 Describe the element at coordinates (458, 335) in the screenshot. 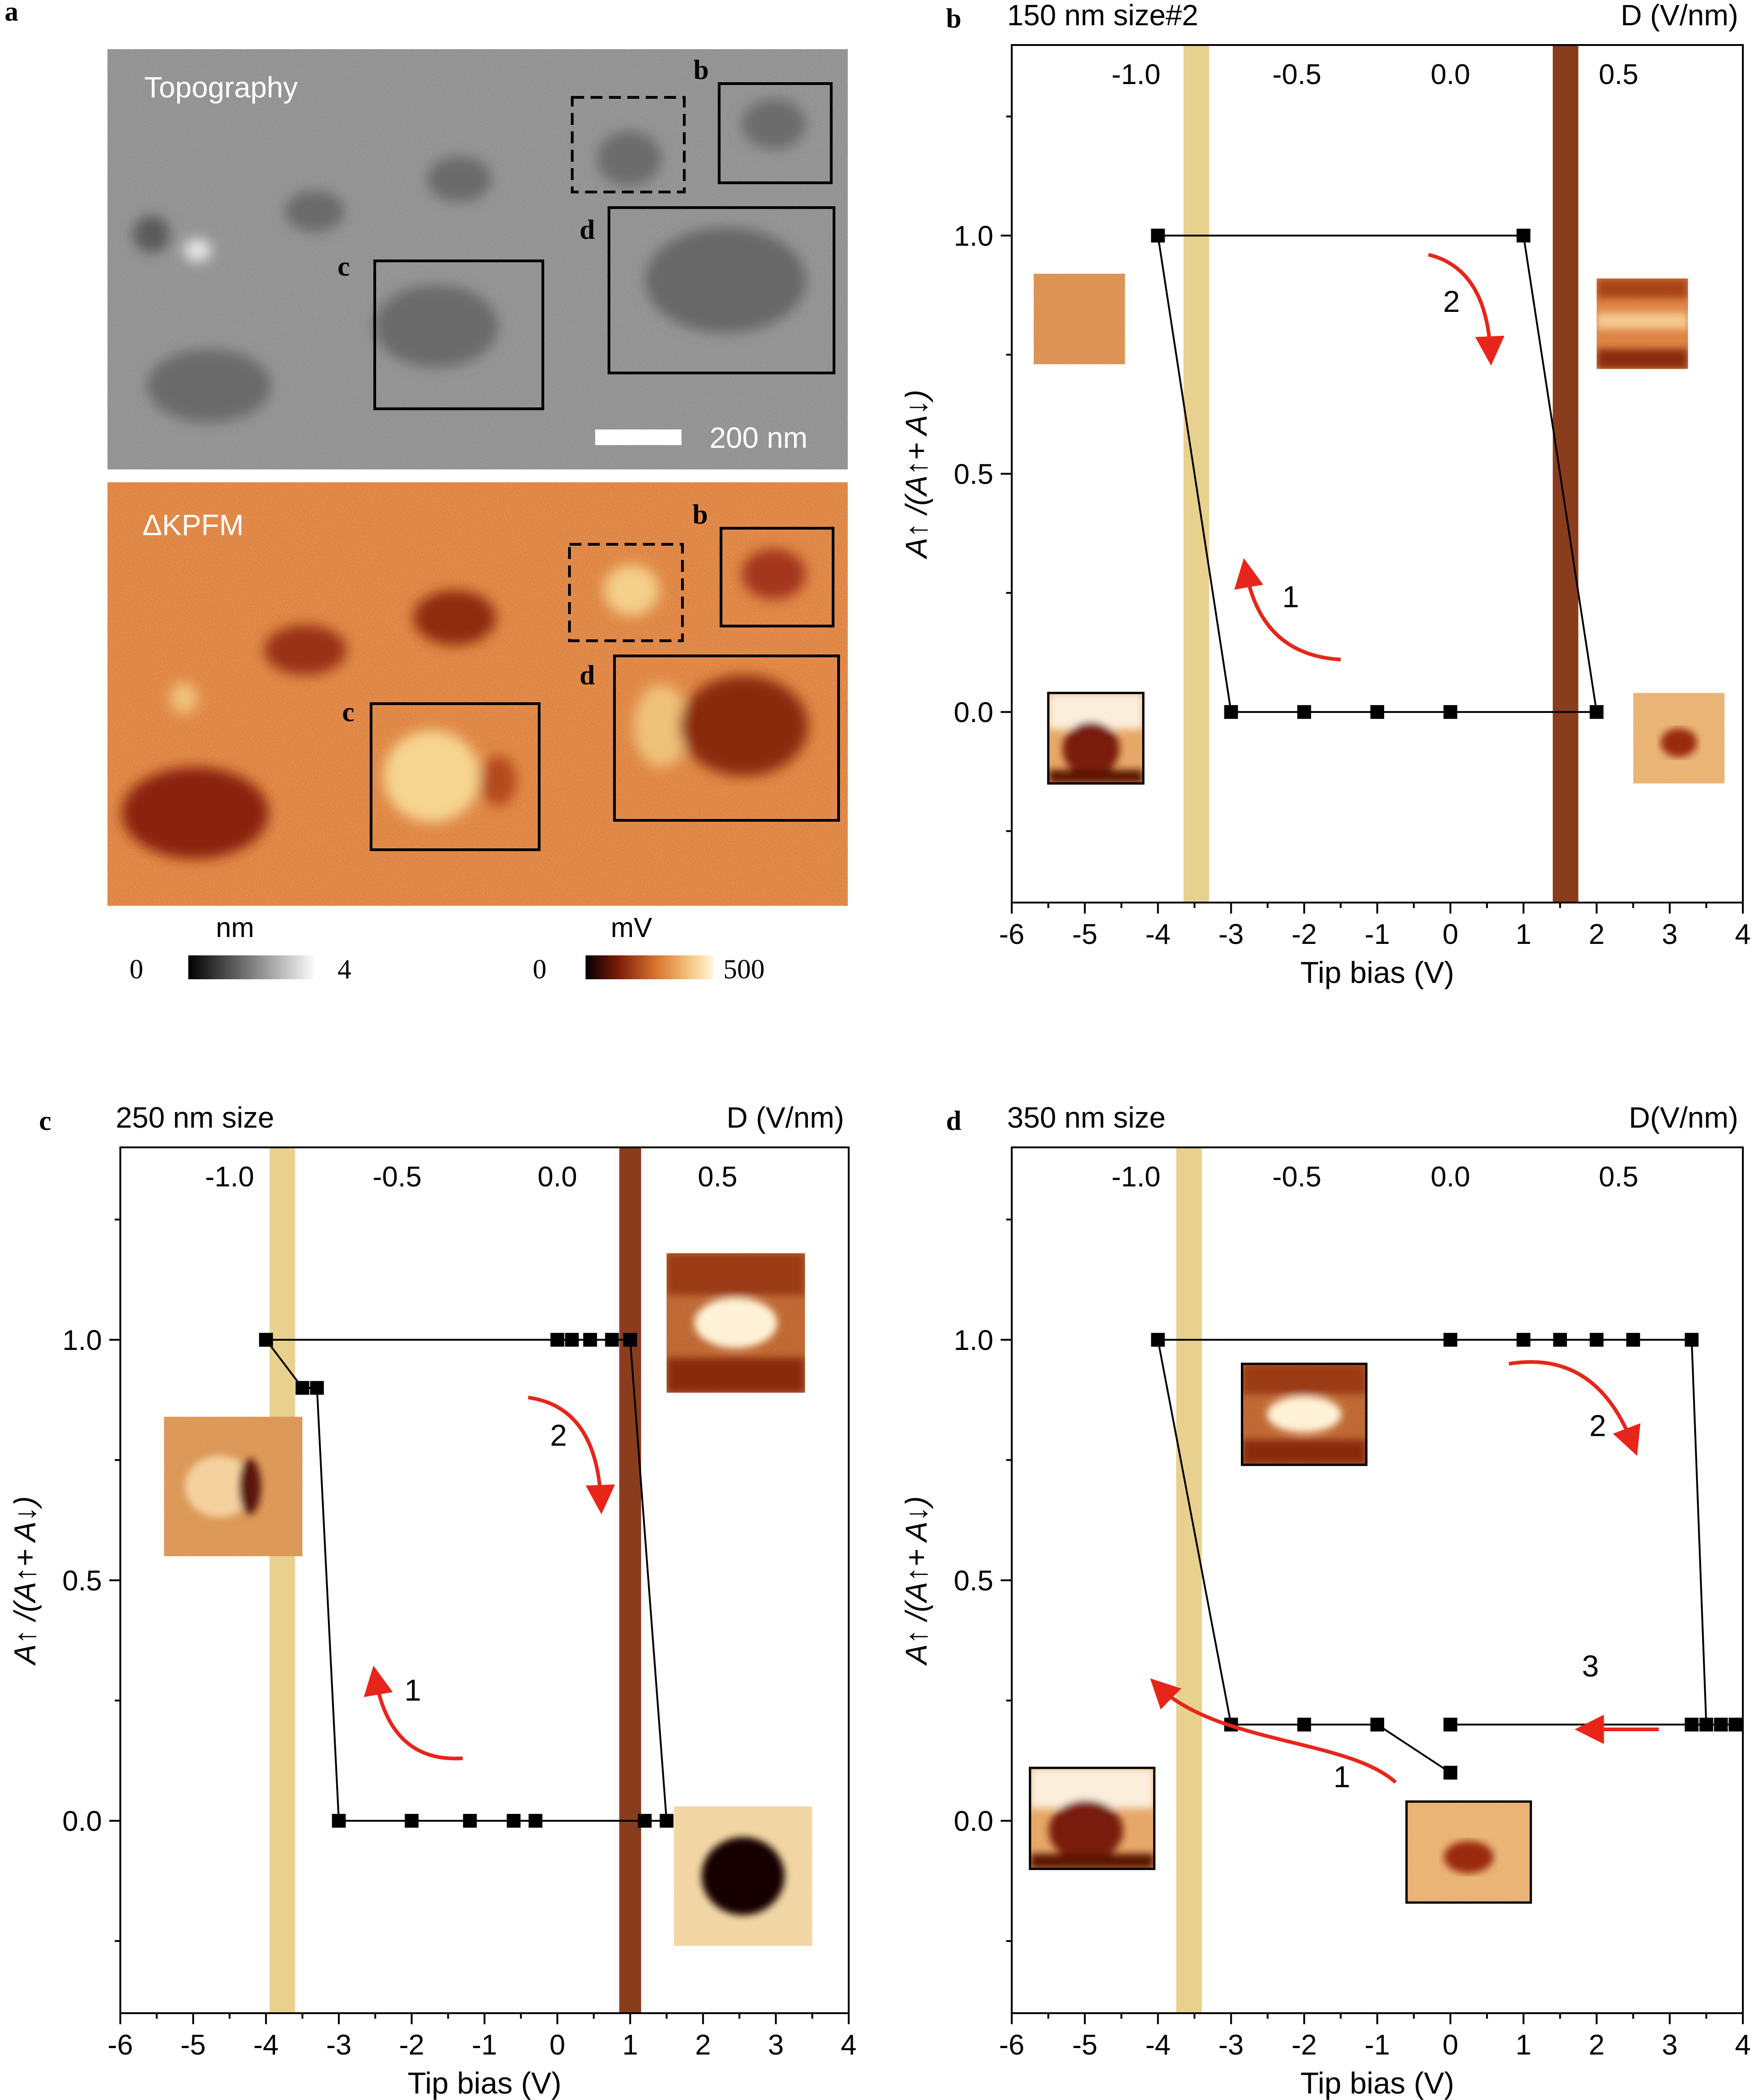

I see `box-c-topography` at that location.